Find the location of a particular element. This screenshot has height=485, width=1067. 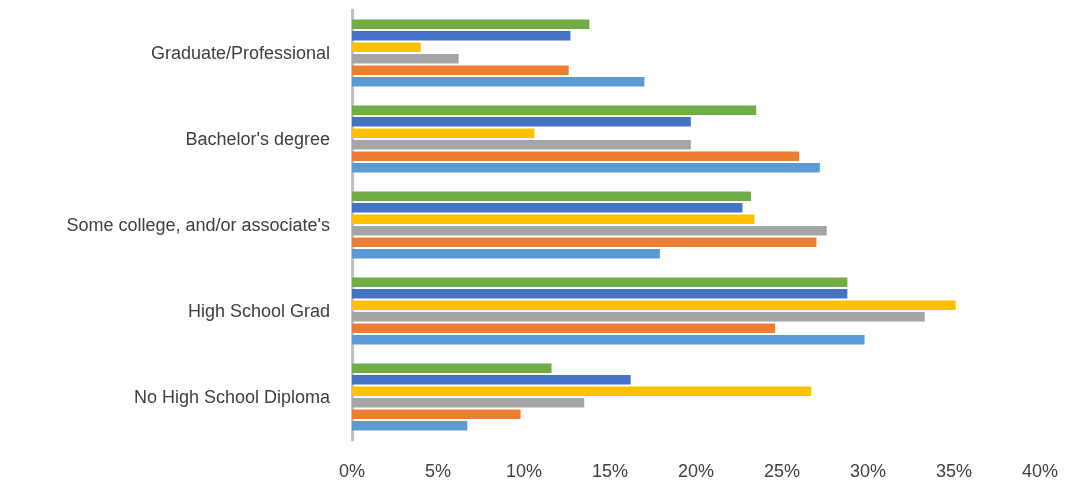

y-tick-label: No High School Diploma is located at coordinates (232, 397).